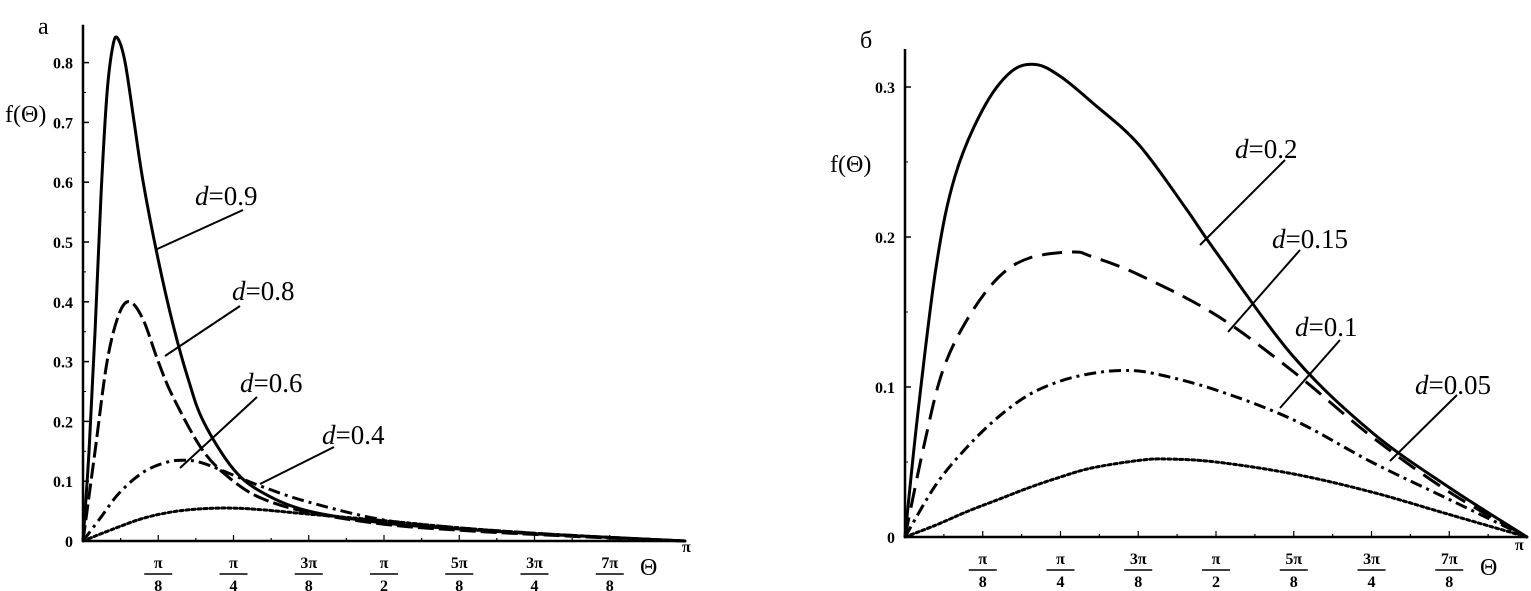  What do you see at coordinates (63, 243) in the screenshot?
I see `y-tick-label: 0.5` at bounding box center [63, 243].